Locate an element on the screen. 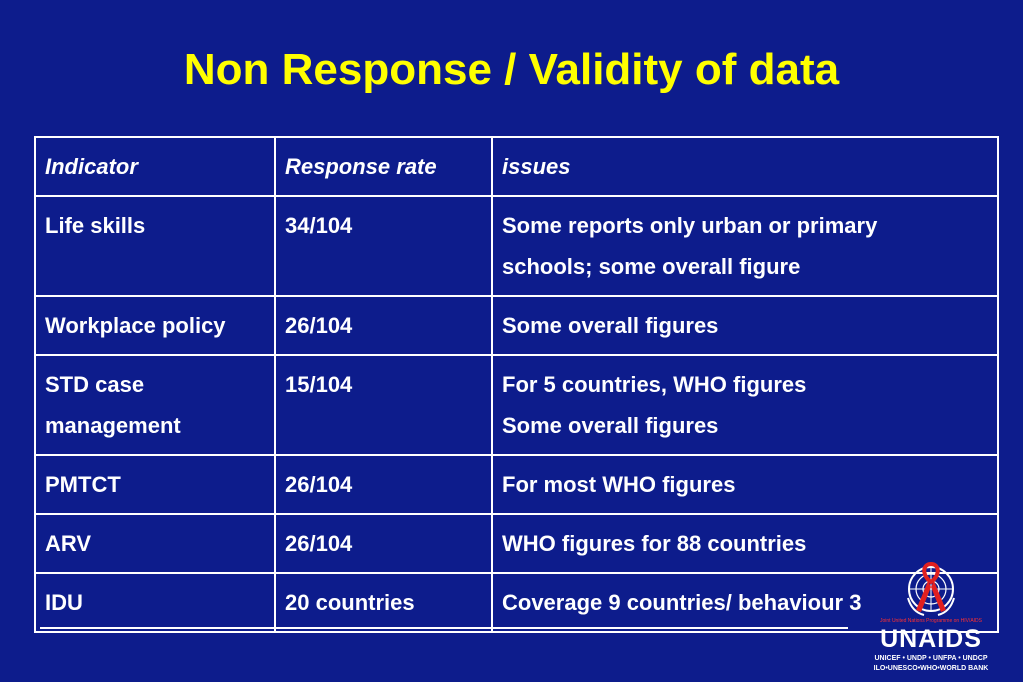  cell-indicator: ARV is located at coordinates (155, 543).